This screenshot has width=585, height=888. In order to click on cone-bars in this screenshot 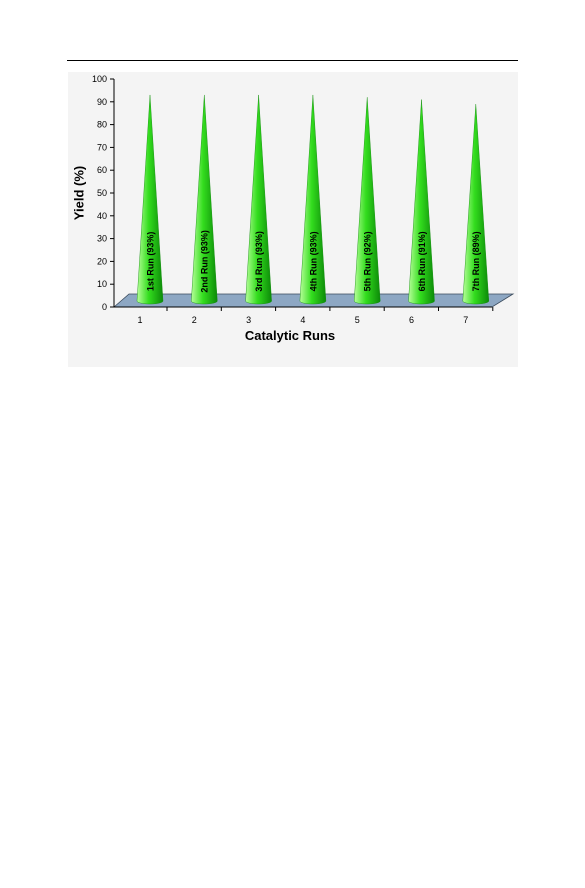, I will do `click(313, 199)`.